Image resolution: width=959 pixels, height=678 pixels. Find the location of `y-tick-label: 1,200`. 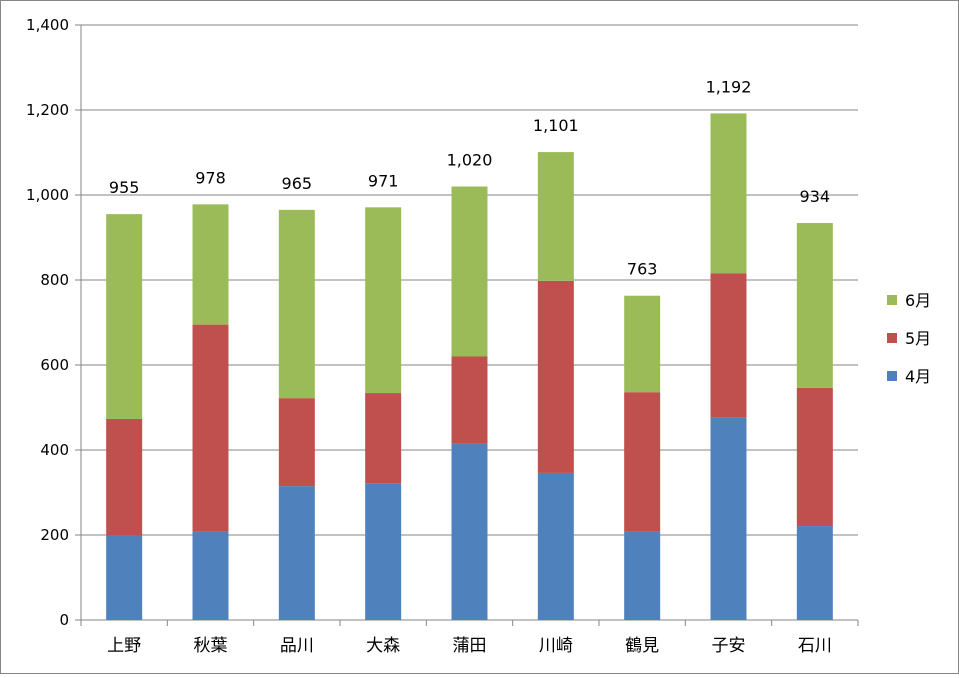

y-tick-label: 1,200 is located at coordinates (47, 110).